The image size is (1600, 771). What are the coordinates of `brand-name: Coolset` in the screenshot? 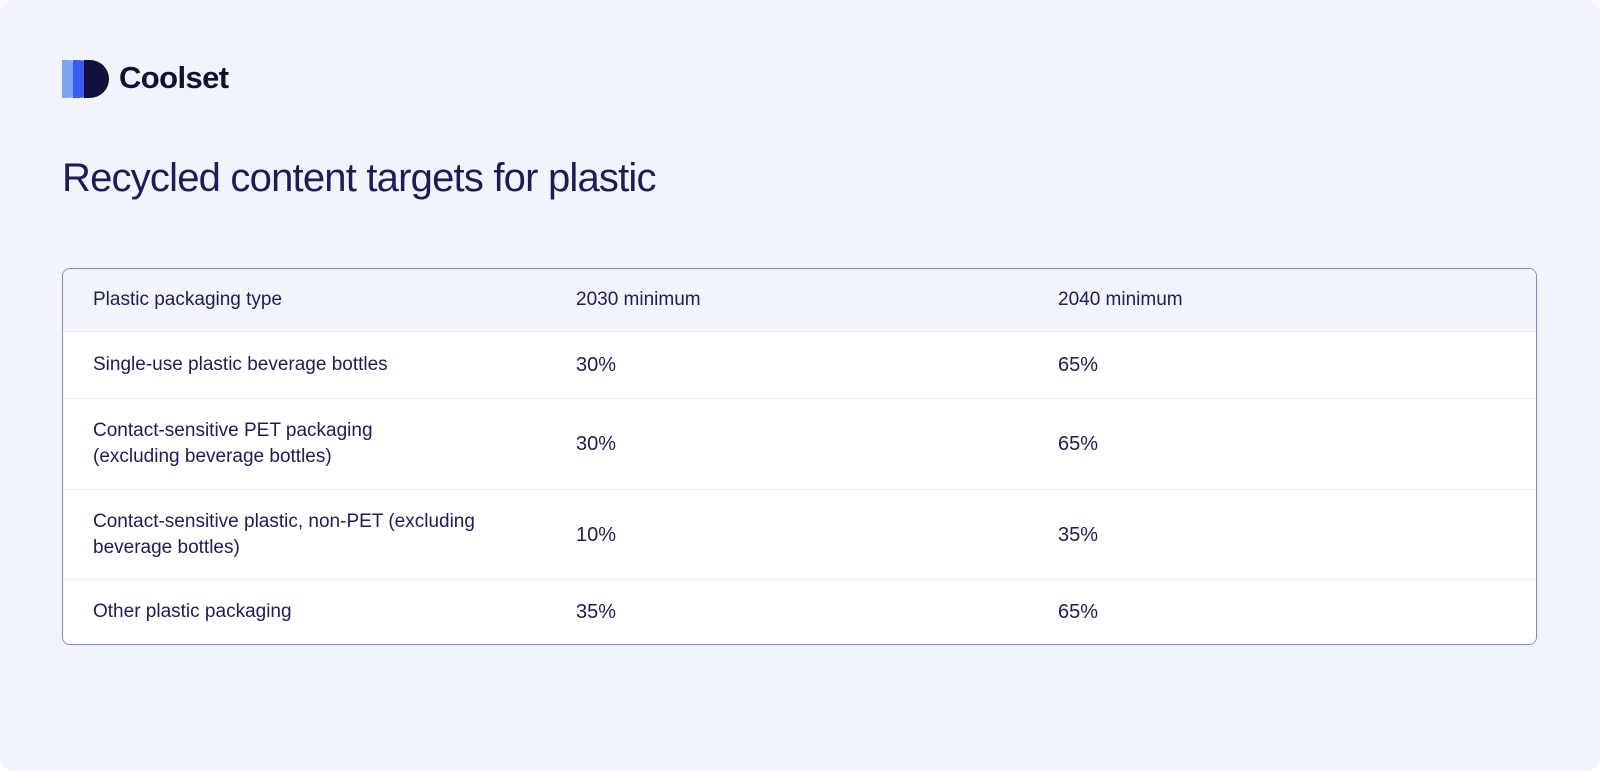 It's located at (174, 77).